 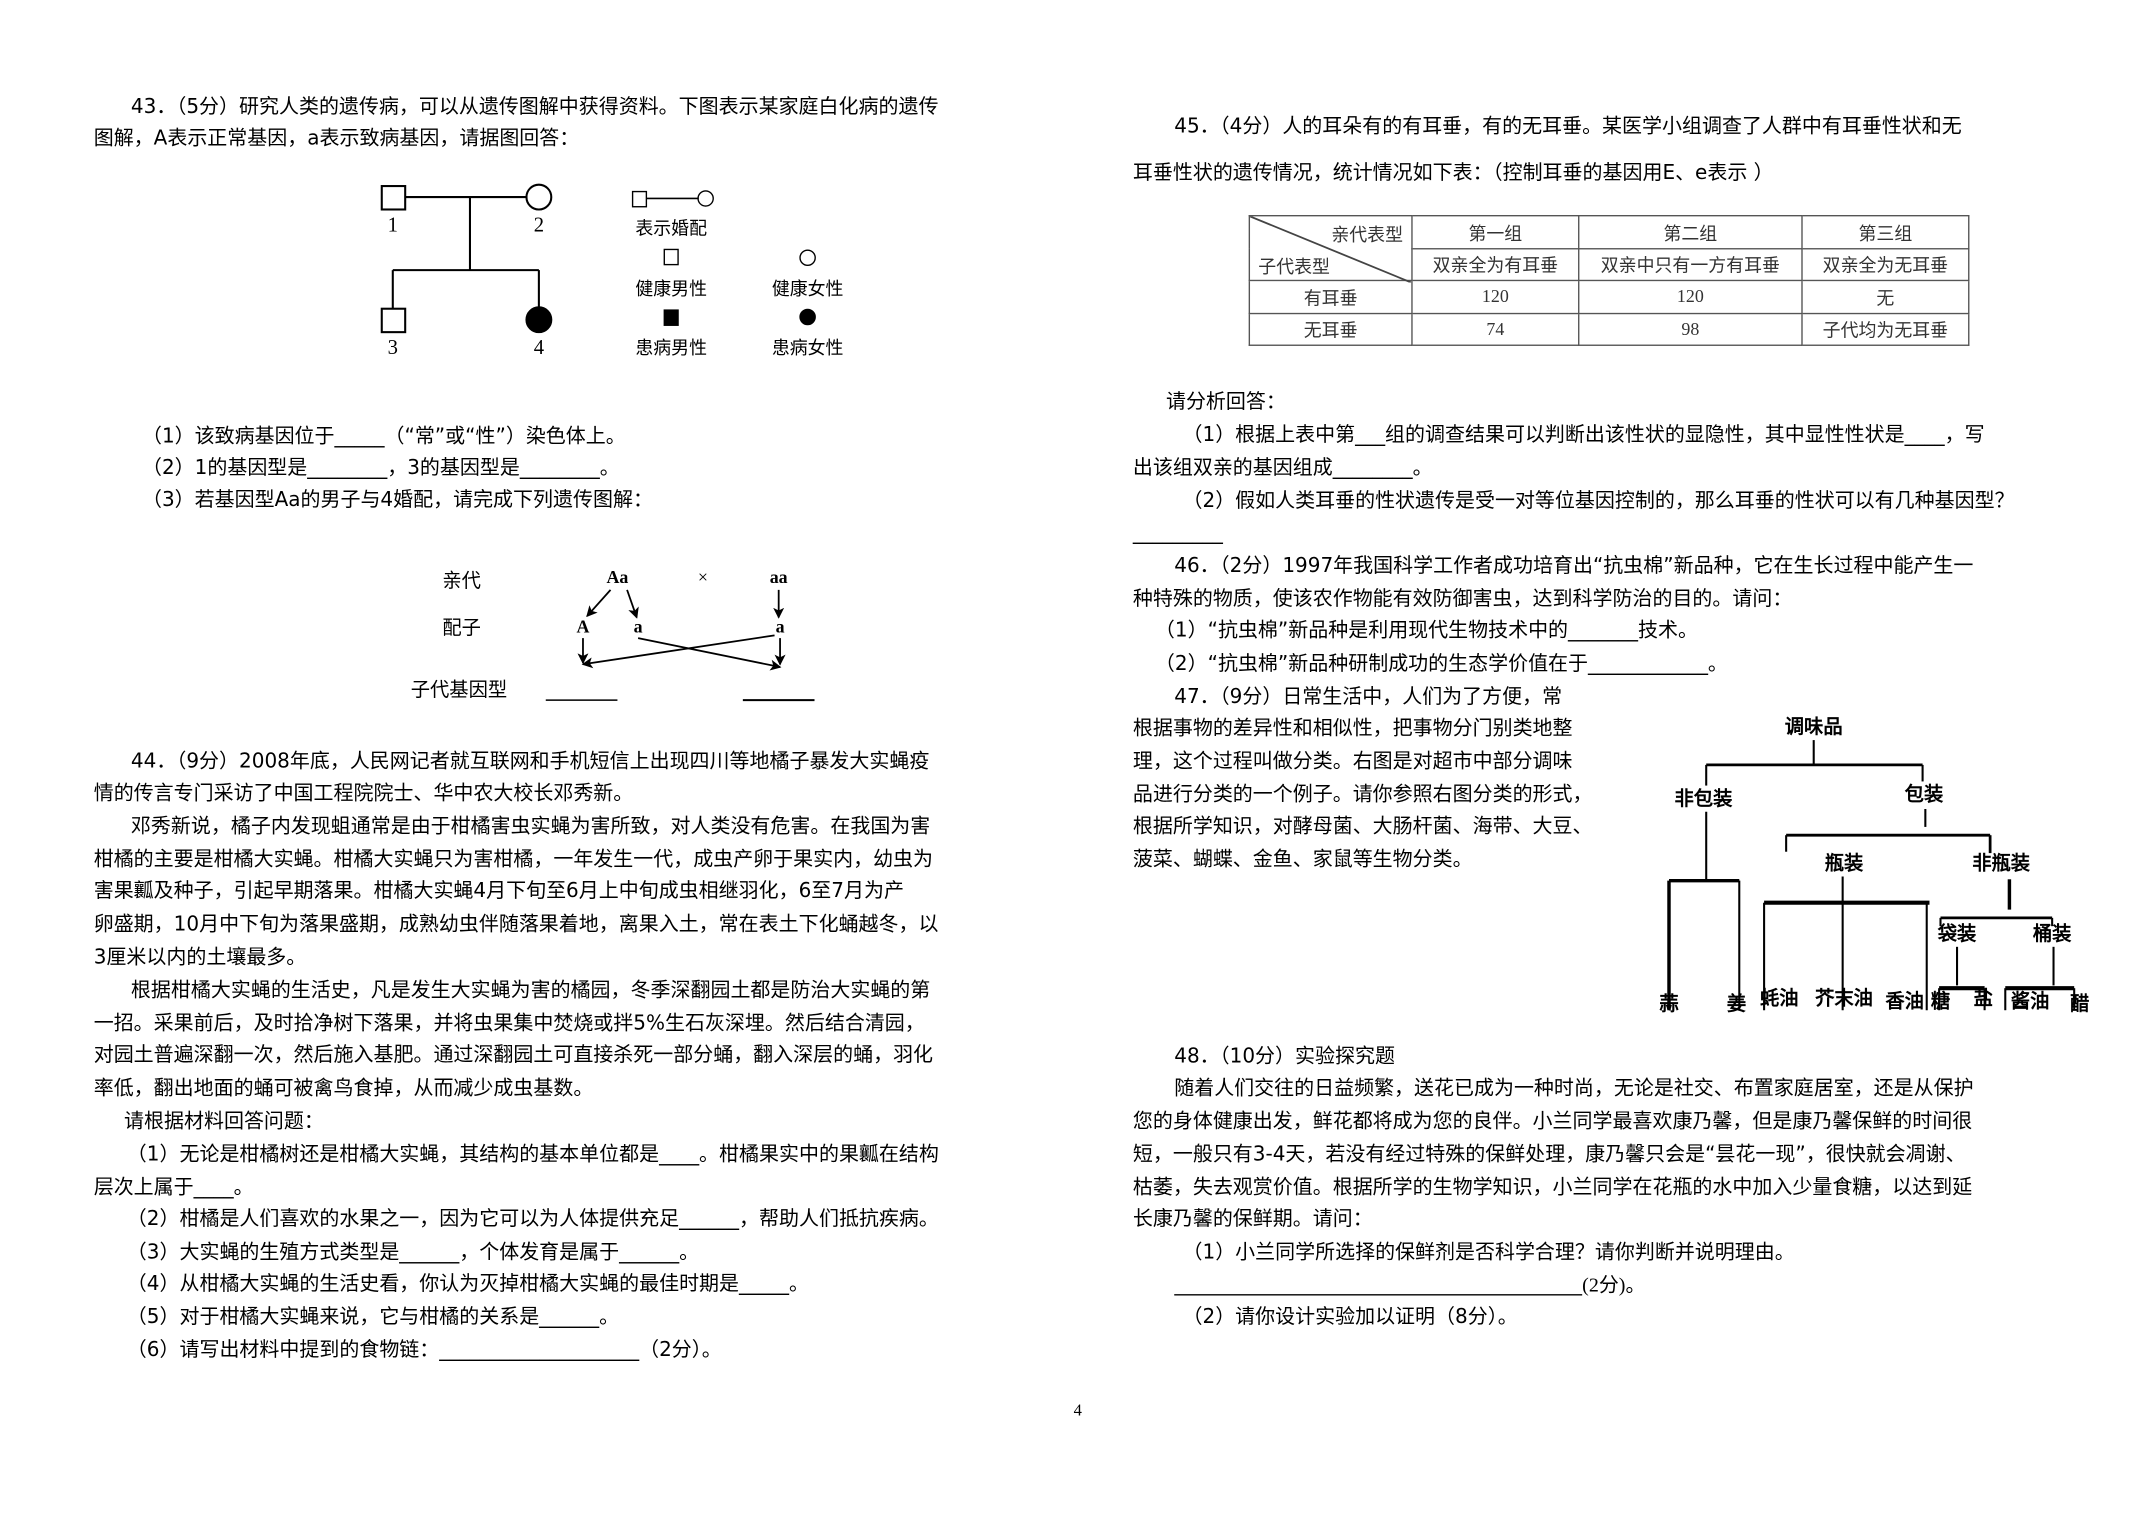 I want to click on individual-label: 3, so click(x=393, y=348).